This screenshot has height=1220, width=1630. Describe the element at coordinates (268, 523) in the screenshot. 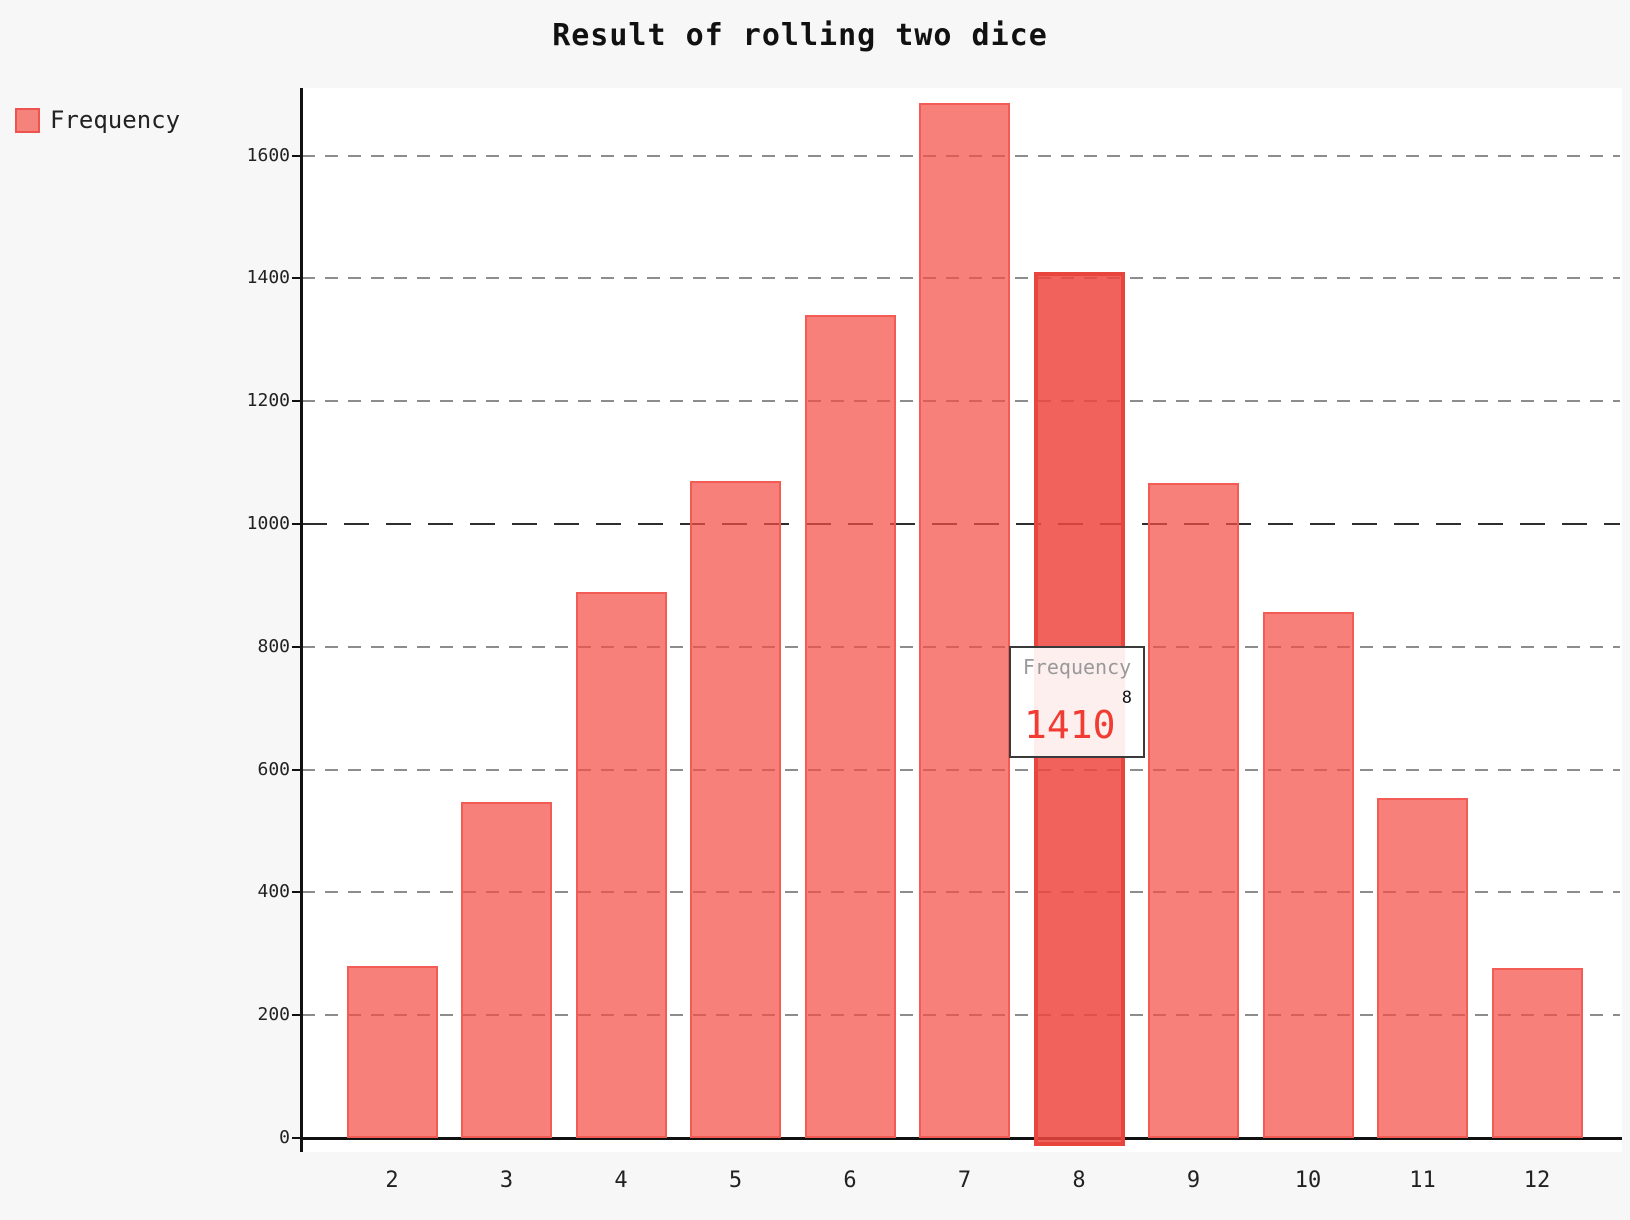

I see `y-tick-label: 1000` at that location.